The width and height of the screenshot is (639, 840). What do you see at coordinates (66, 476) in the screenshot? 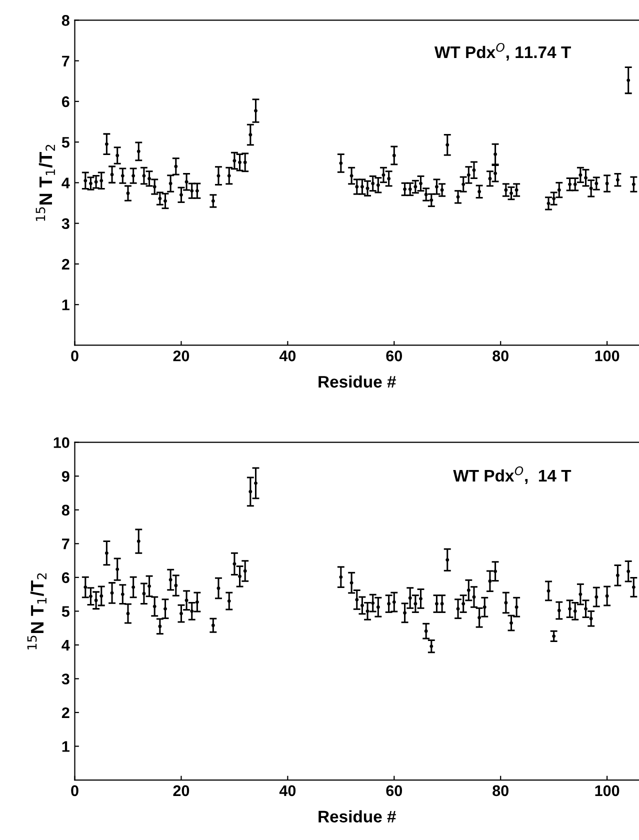
I see `y-tick-label: 9` at bounding box center [66, 476].